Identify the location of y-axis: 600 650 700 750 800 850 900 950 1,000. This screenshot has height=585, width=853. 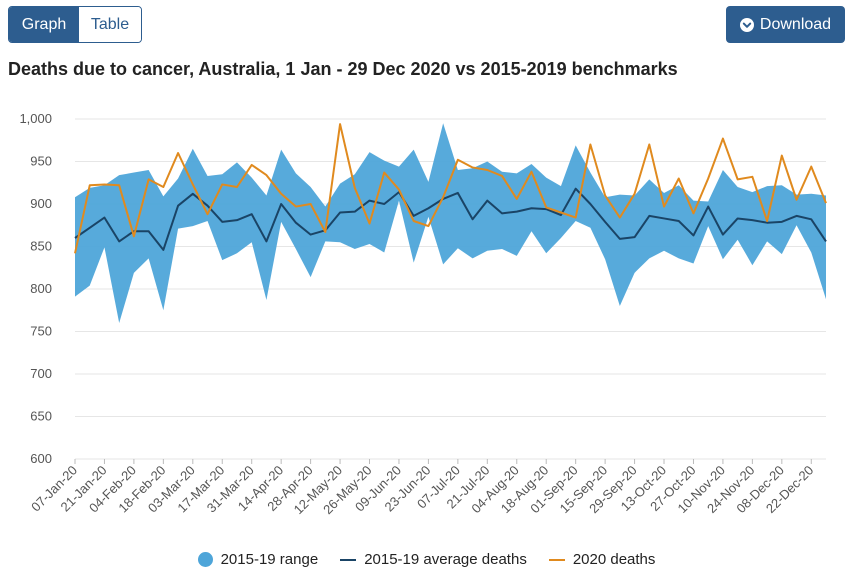
(35, 288).